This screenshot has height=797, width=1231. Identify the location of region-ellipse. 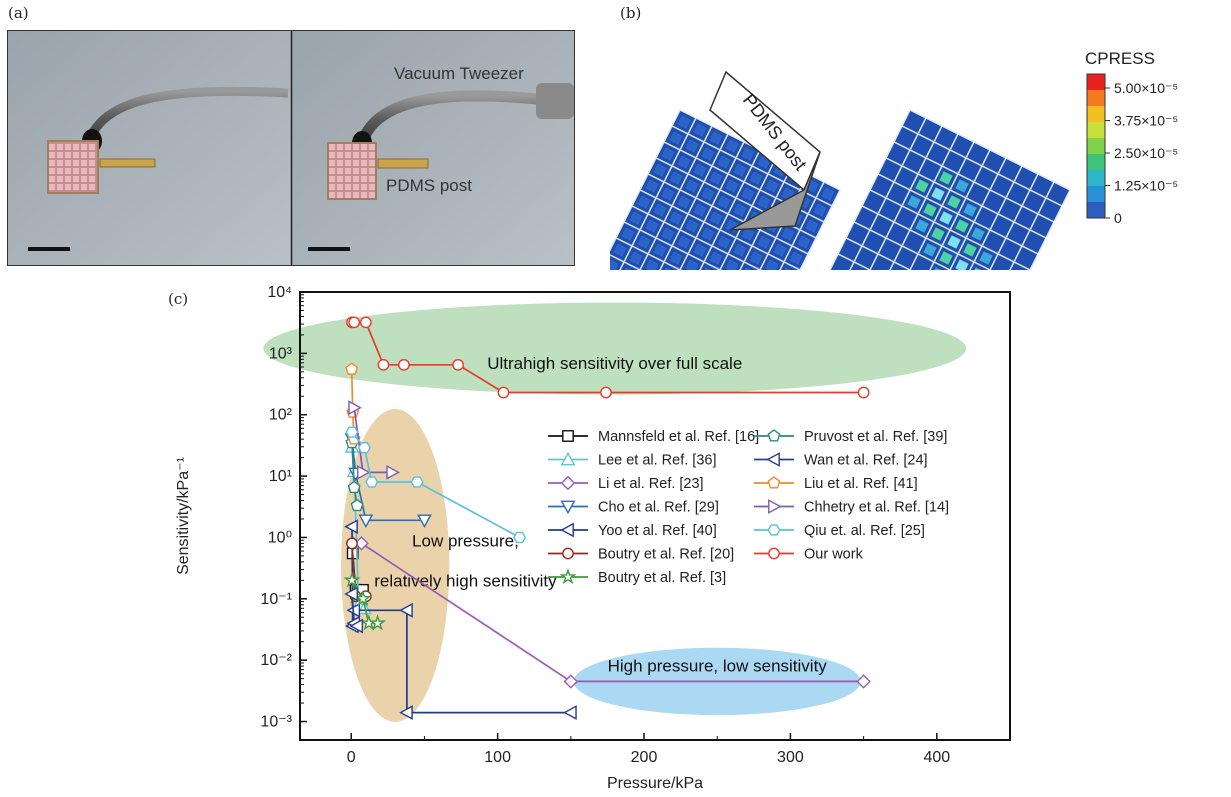
(615, 348).